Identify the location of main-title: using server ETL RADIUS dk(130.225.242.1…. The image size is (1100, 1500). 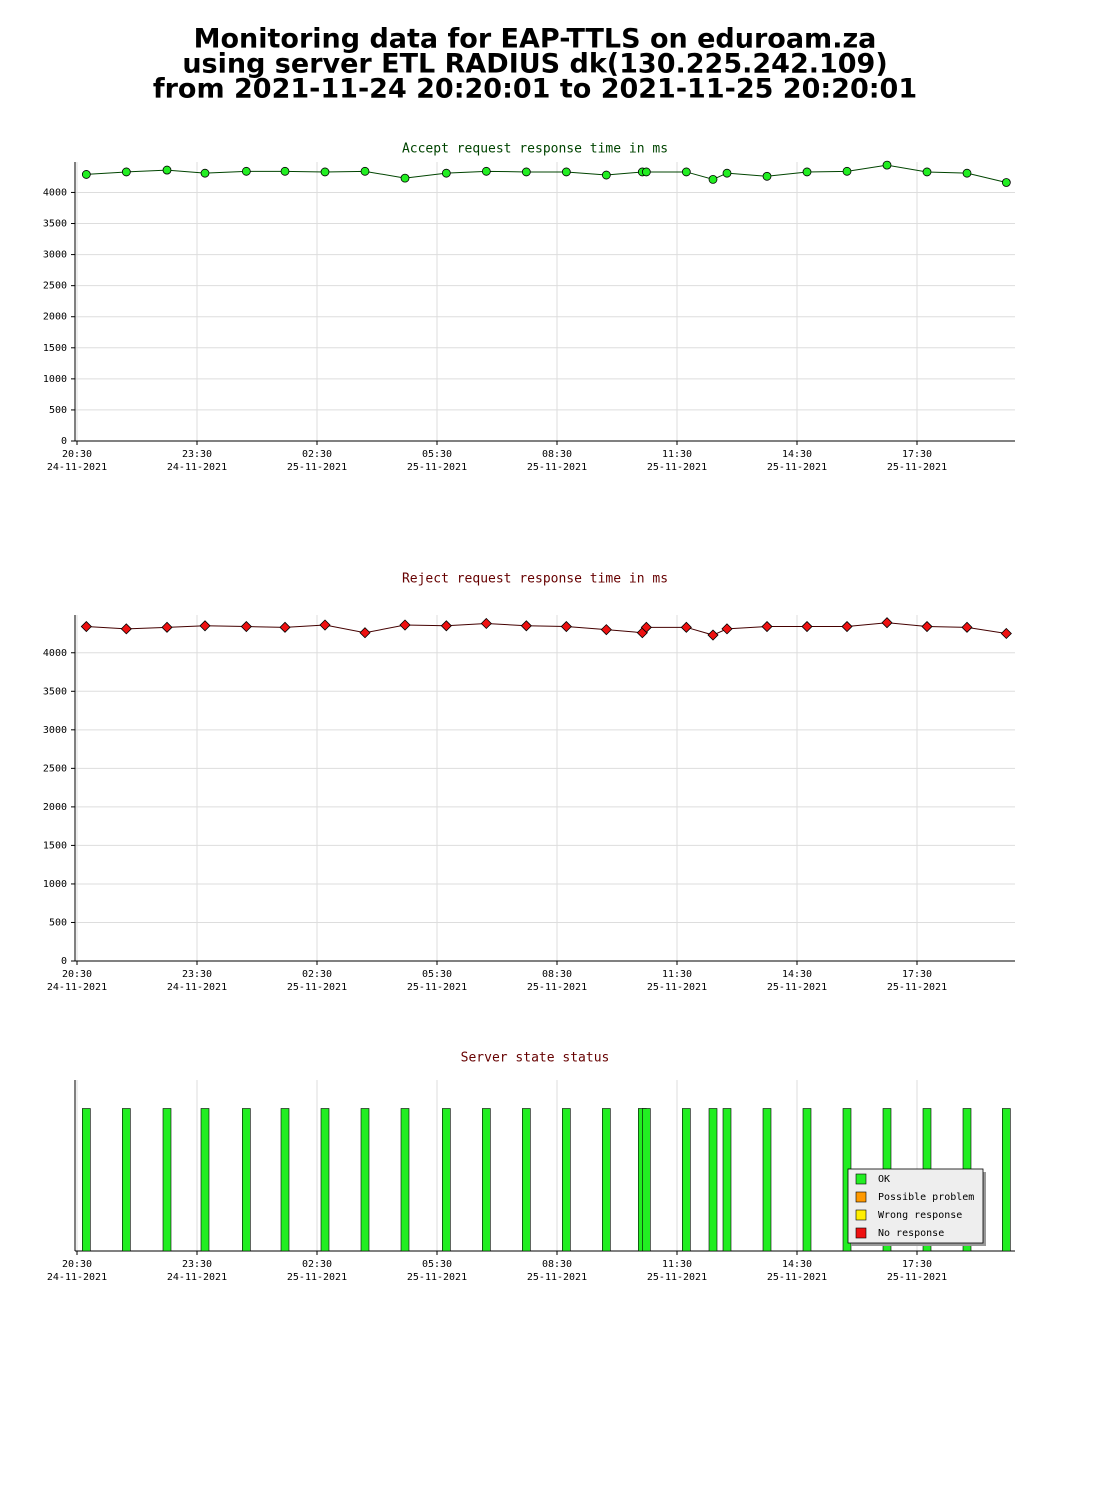
(534, 64).